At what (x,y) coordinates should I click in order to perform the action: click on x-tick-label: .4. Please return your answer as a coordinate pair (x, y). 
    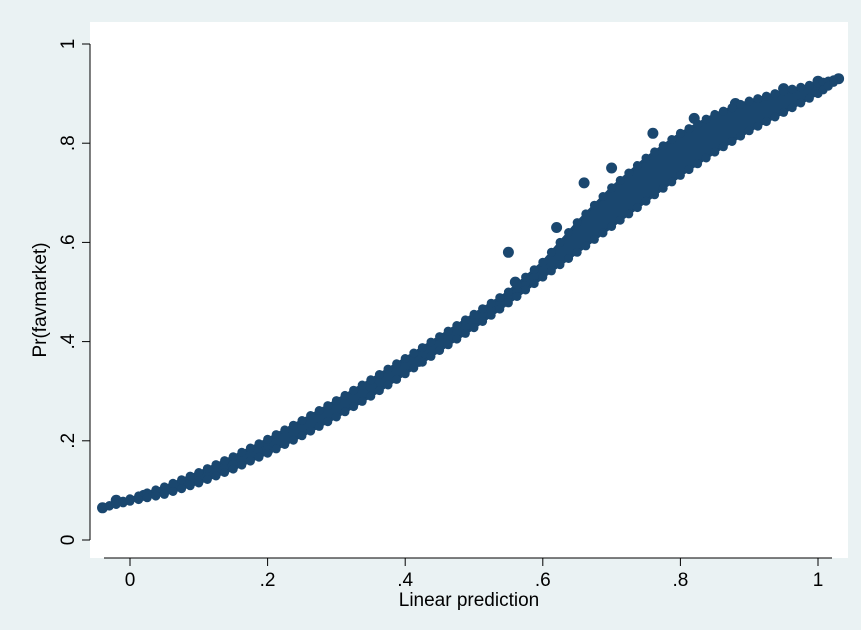
    Looking at the image, I should click on (405, 580).